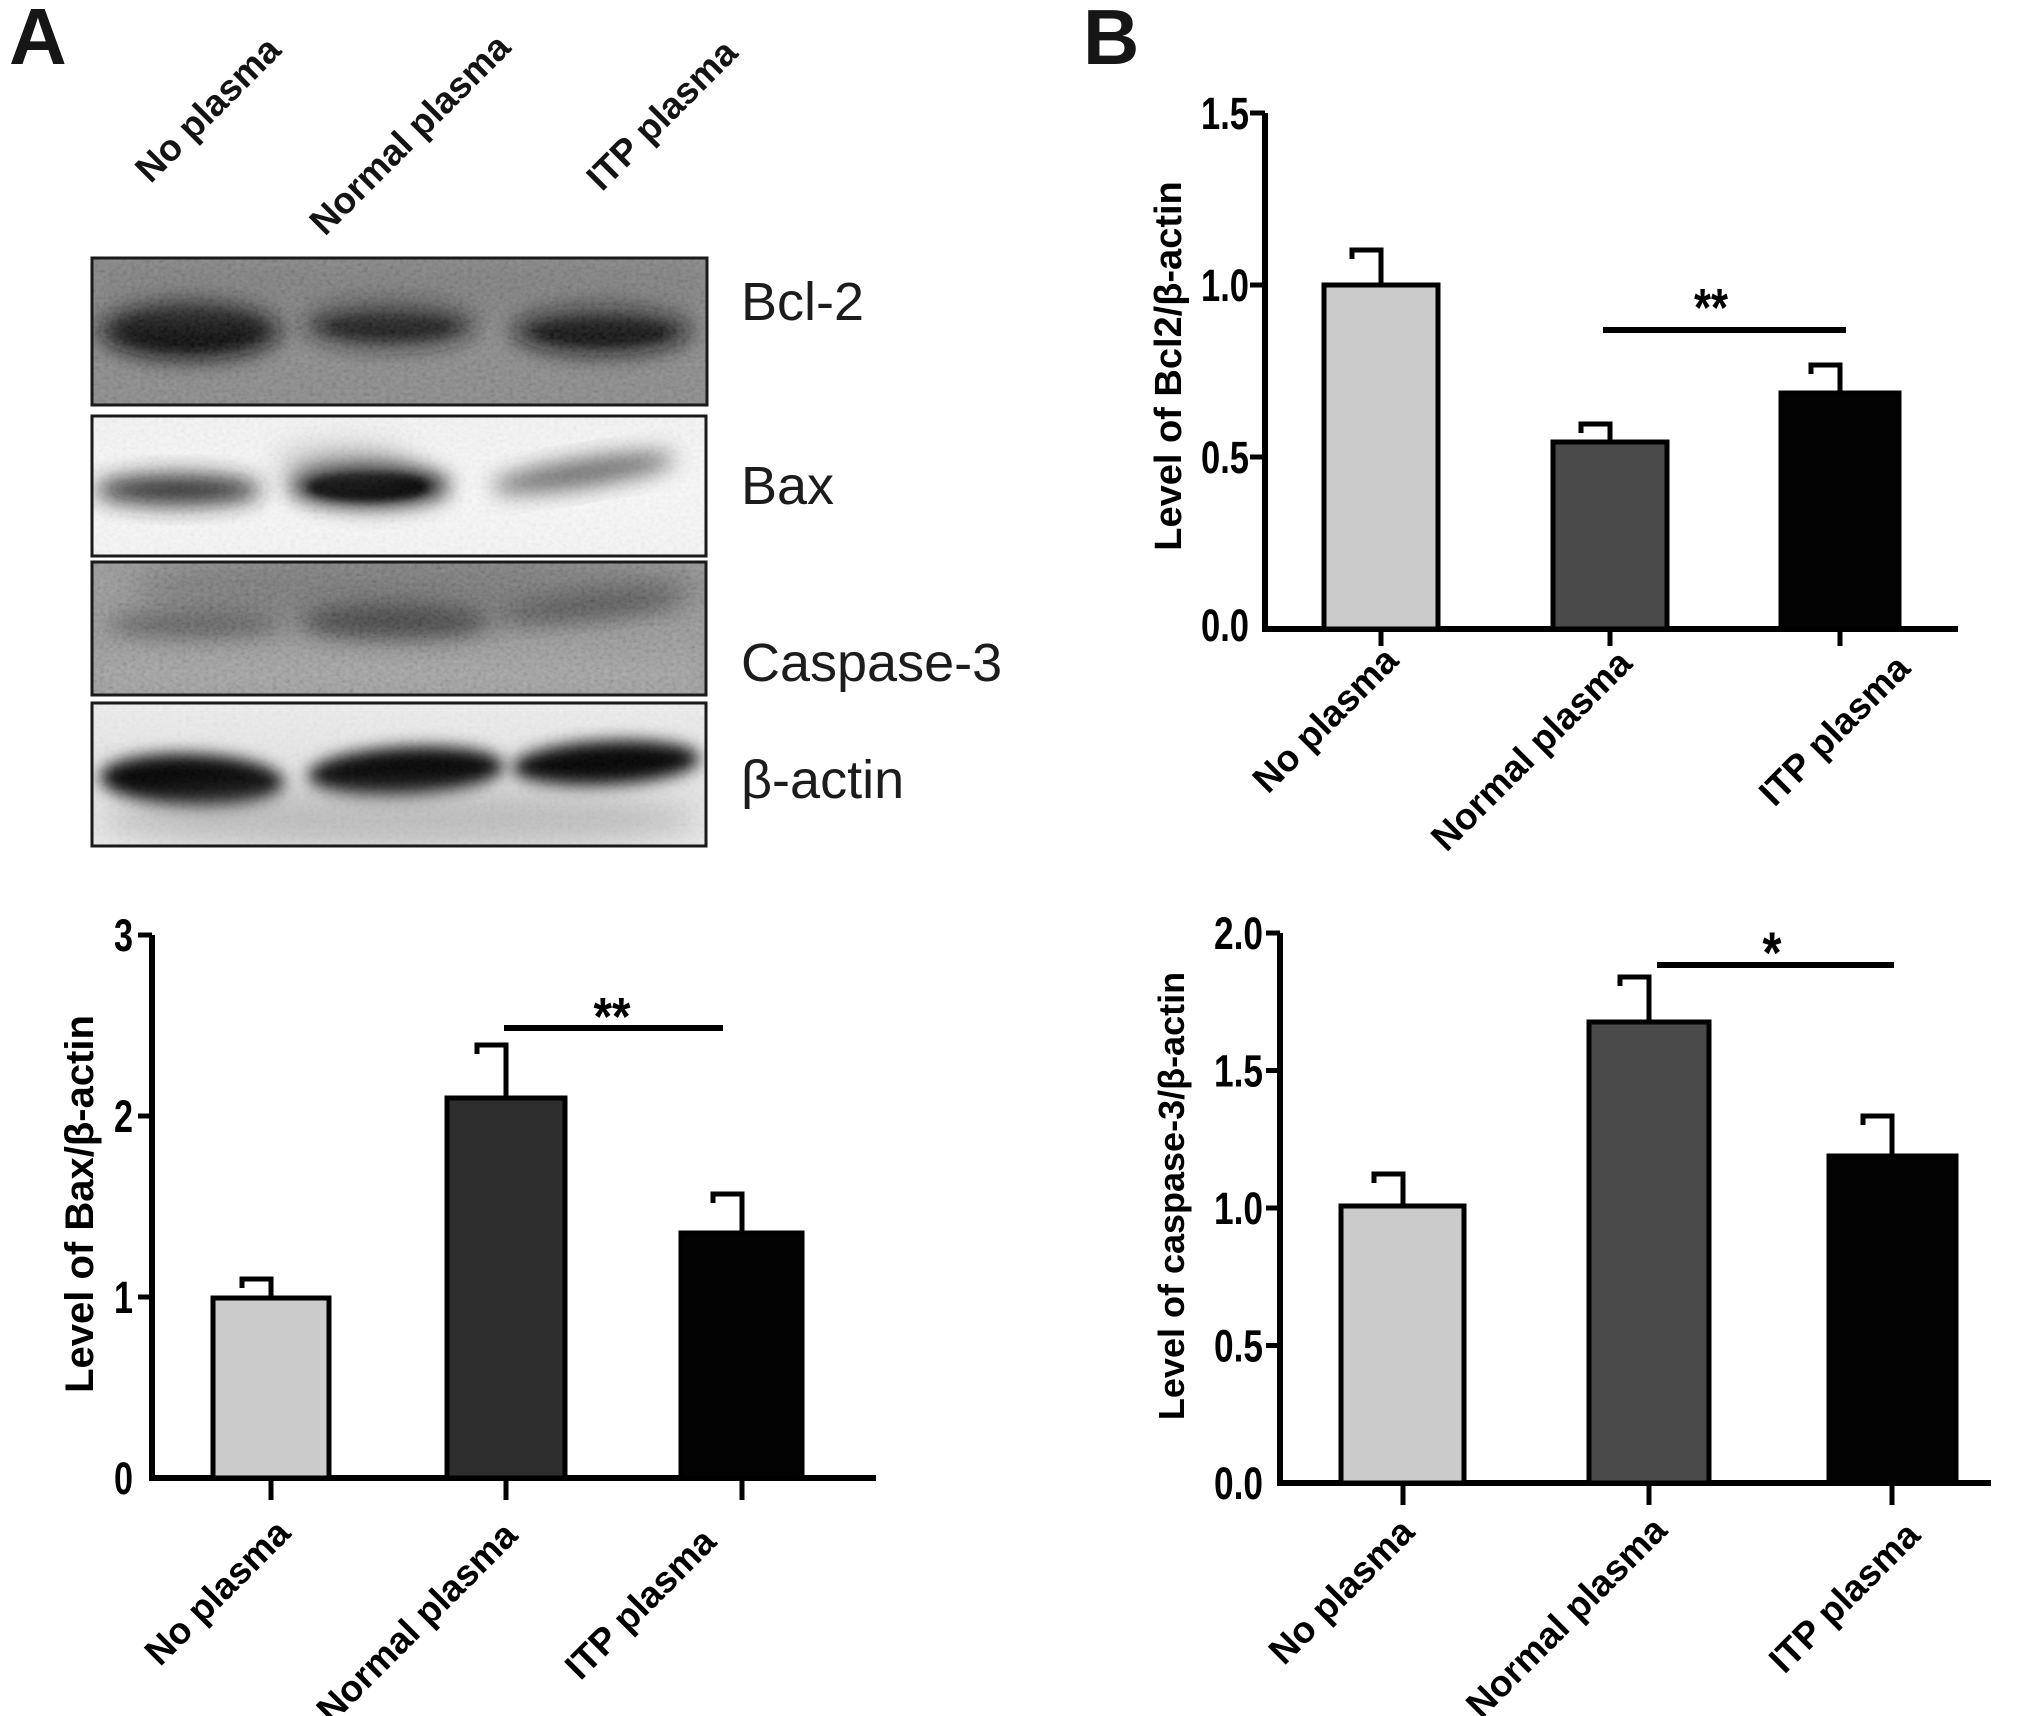 This screenshot has height=1716, width=2031. Describe the element at coordinates (871, 663) in the screenshot. I see `svg-text: Caspase-3` at that location.